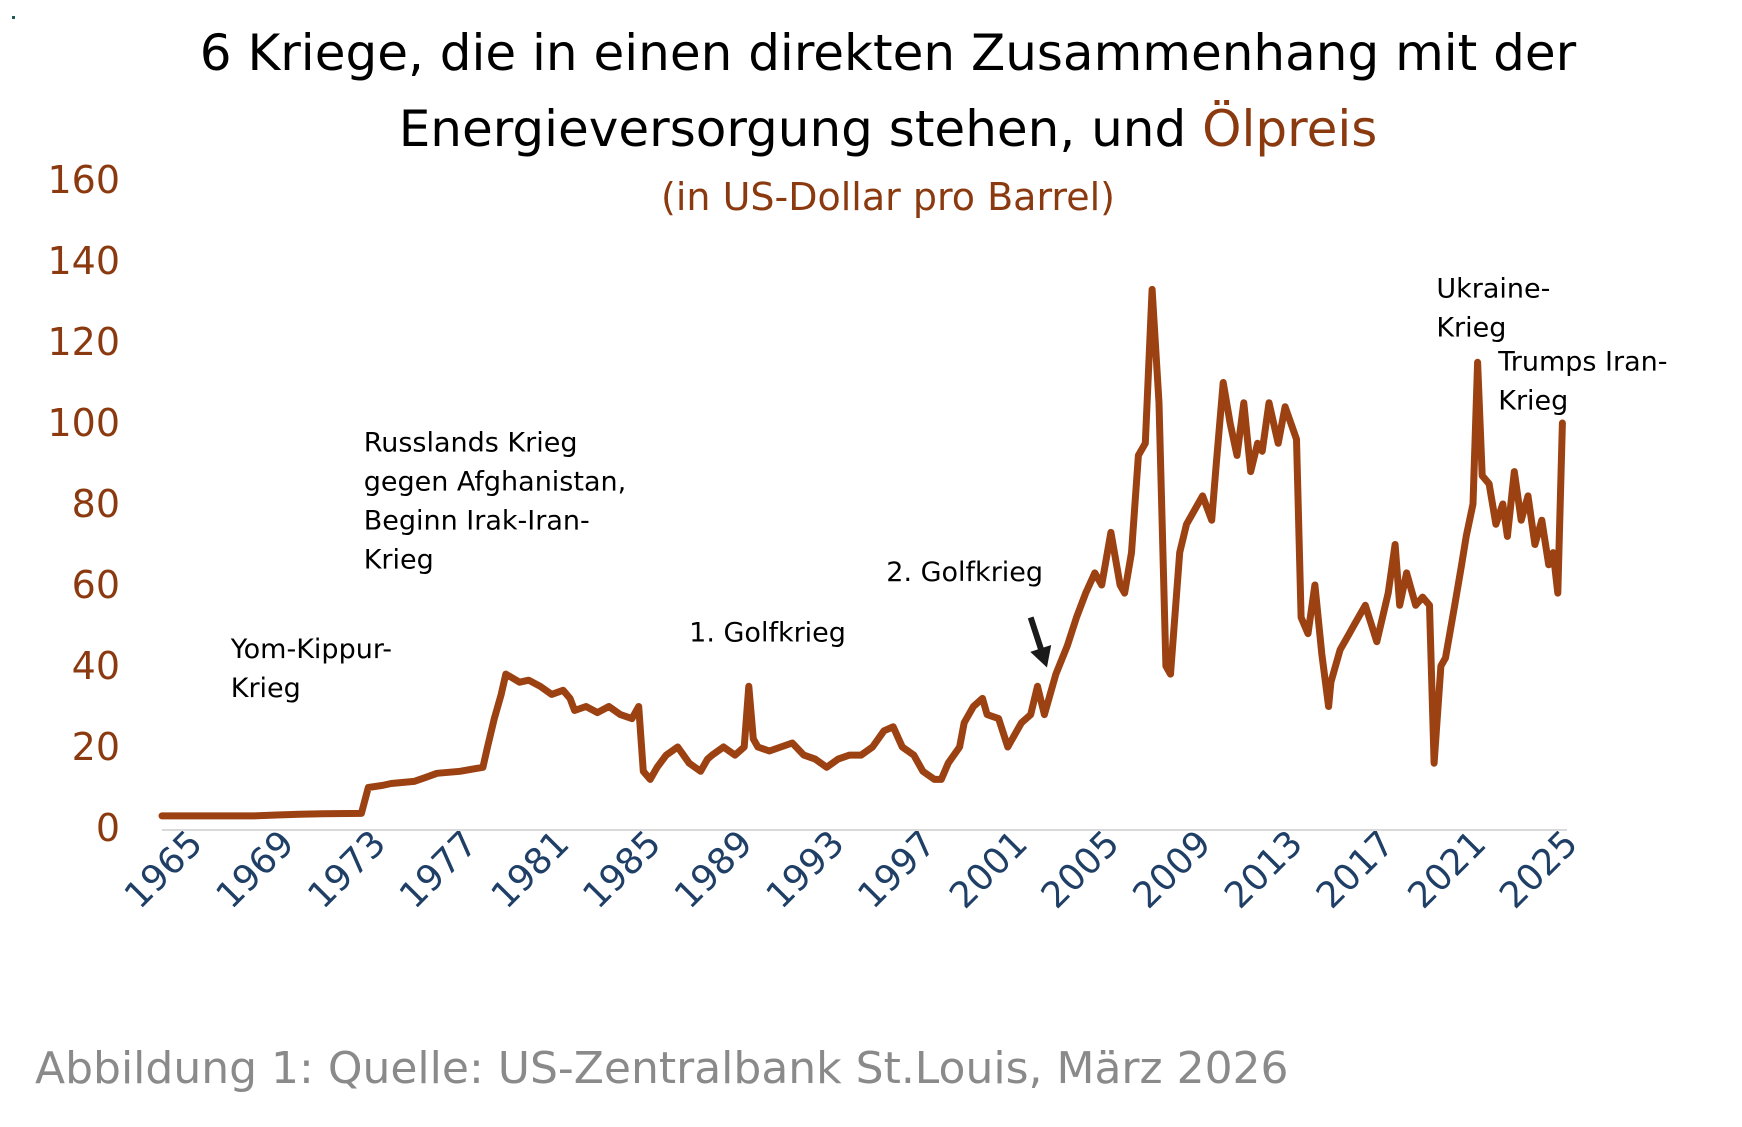  What do you see at coordinates (83, 180) in the screenshot?
I see `y-tick-label: 160` at bounding box center [83, 180].